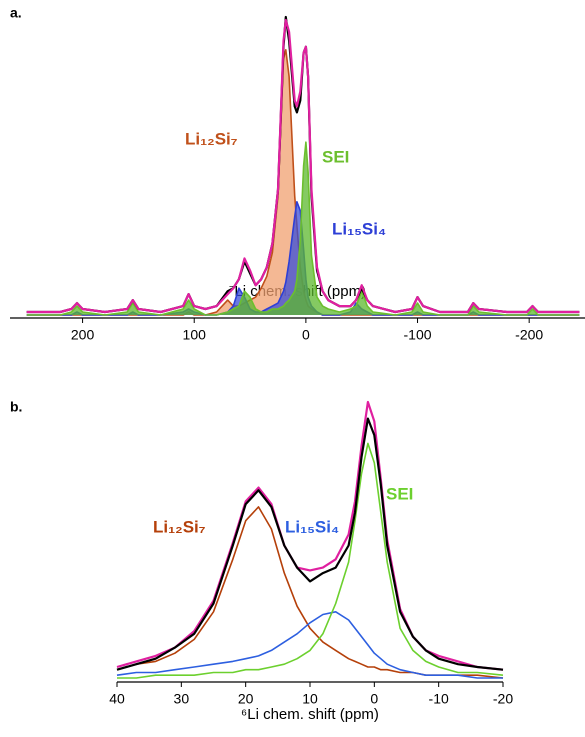 Image resolution: width=585 pixels, height=737 pixels. Describe the element at coordinates (16, 407) in the screenshot. I see `panel-label: b.` at that location.